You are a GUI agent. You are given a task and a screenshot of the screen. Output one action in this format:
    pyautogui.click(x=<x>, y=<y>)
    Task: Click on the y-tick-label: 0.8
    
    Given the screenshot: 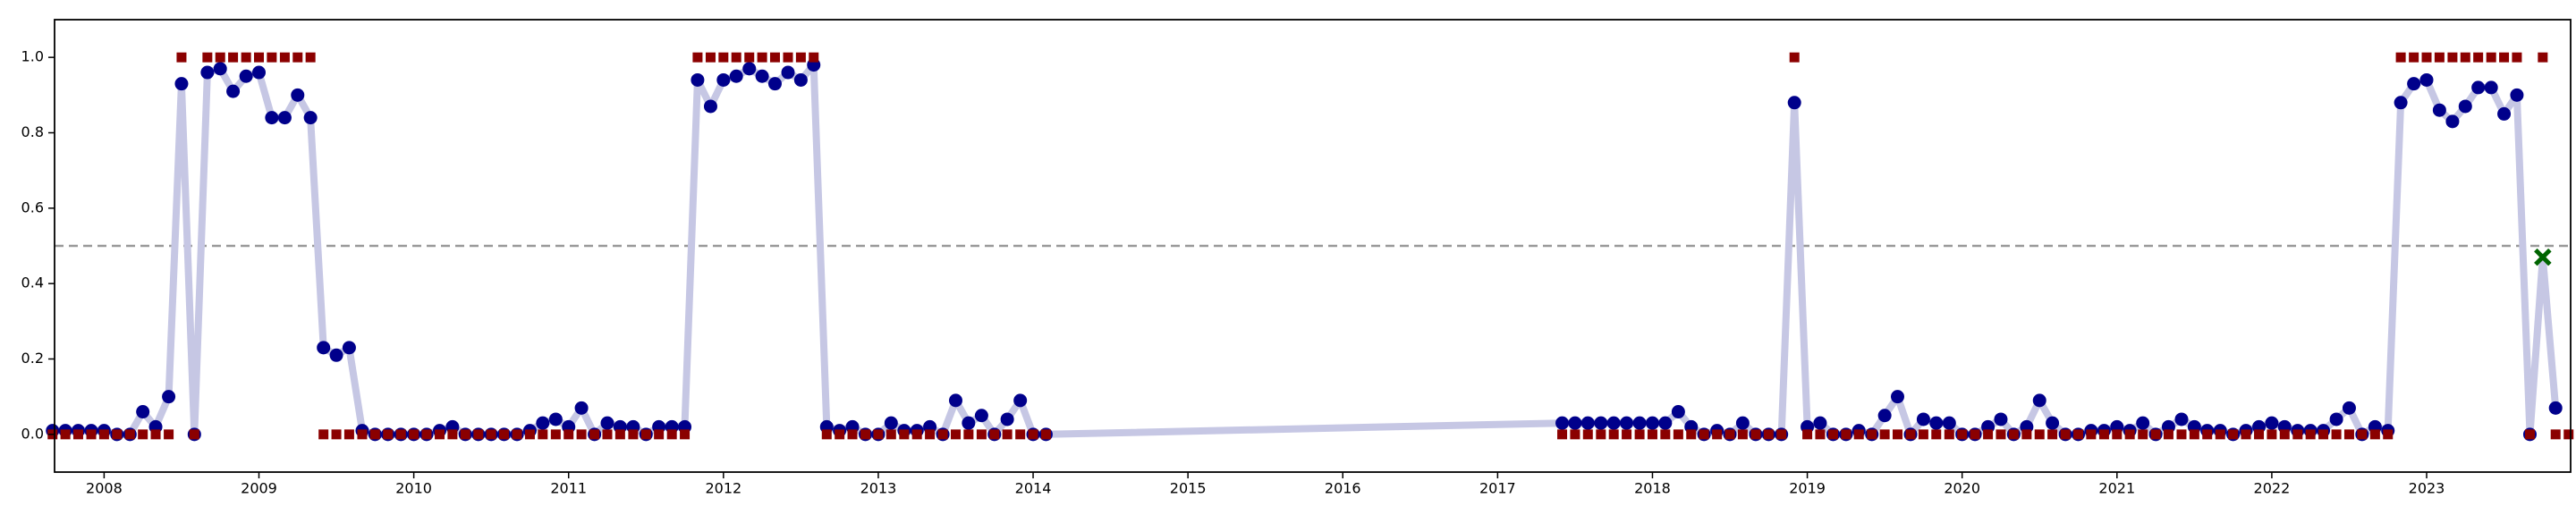 What is the action you would take?
    pyautogui.click(x=32, y=131)
    